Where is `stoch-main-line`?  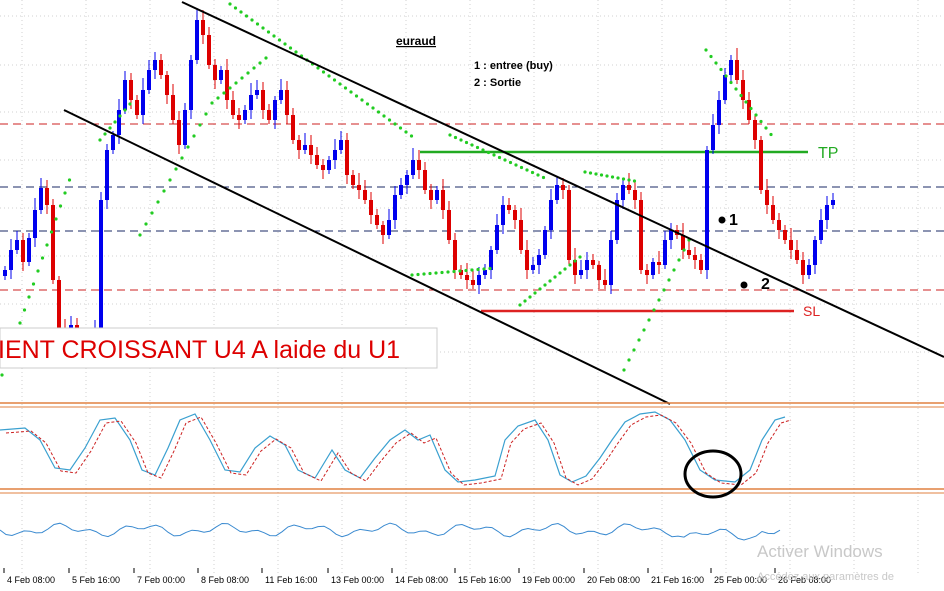 stoch-main-line is located at coordinates (393, 447).